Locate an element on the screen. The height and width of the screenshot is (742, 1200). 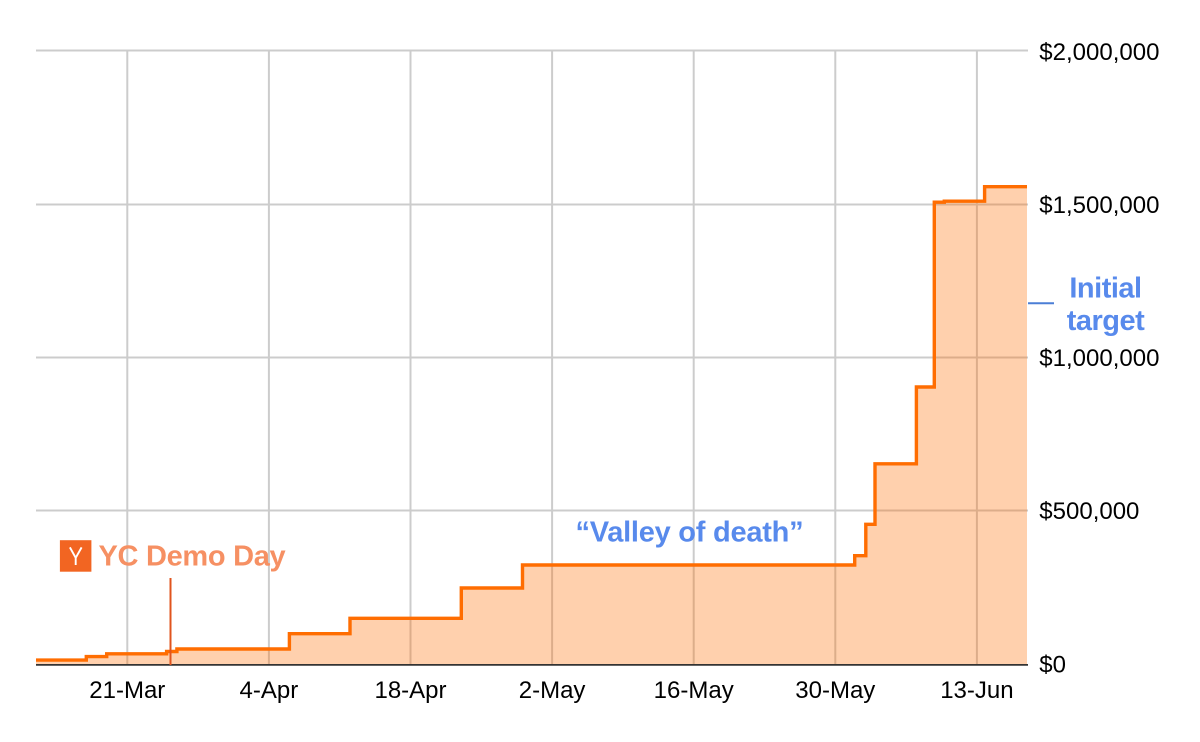
svg-text: 18-Apr is located at coordinates (410, 690).